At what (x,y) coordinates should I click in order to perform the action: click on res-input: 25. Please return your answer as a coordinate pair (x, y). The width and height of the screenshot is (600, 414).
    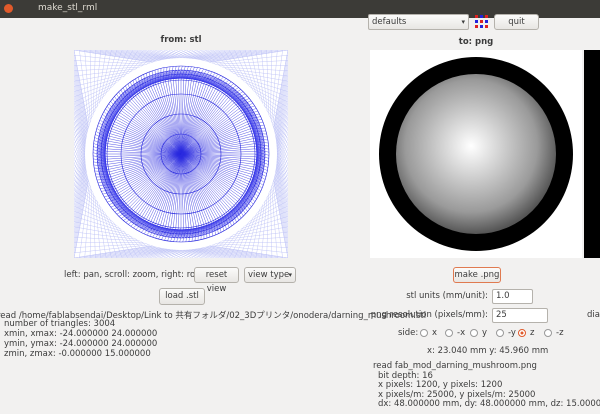
    Looking at the image, I should click on (520, 315).